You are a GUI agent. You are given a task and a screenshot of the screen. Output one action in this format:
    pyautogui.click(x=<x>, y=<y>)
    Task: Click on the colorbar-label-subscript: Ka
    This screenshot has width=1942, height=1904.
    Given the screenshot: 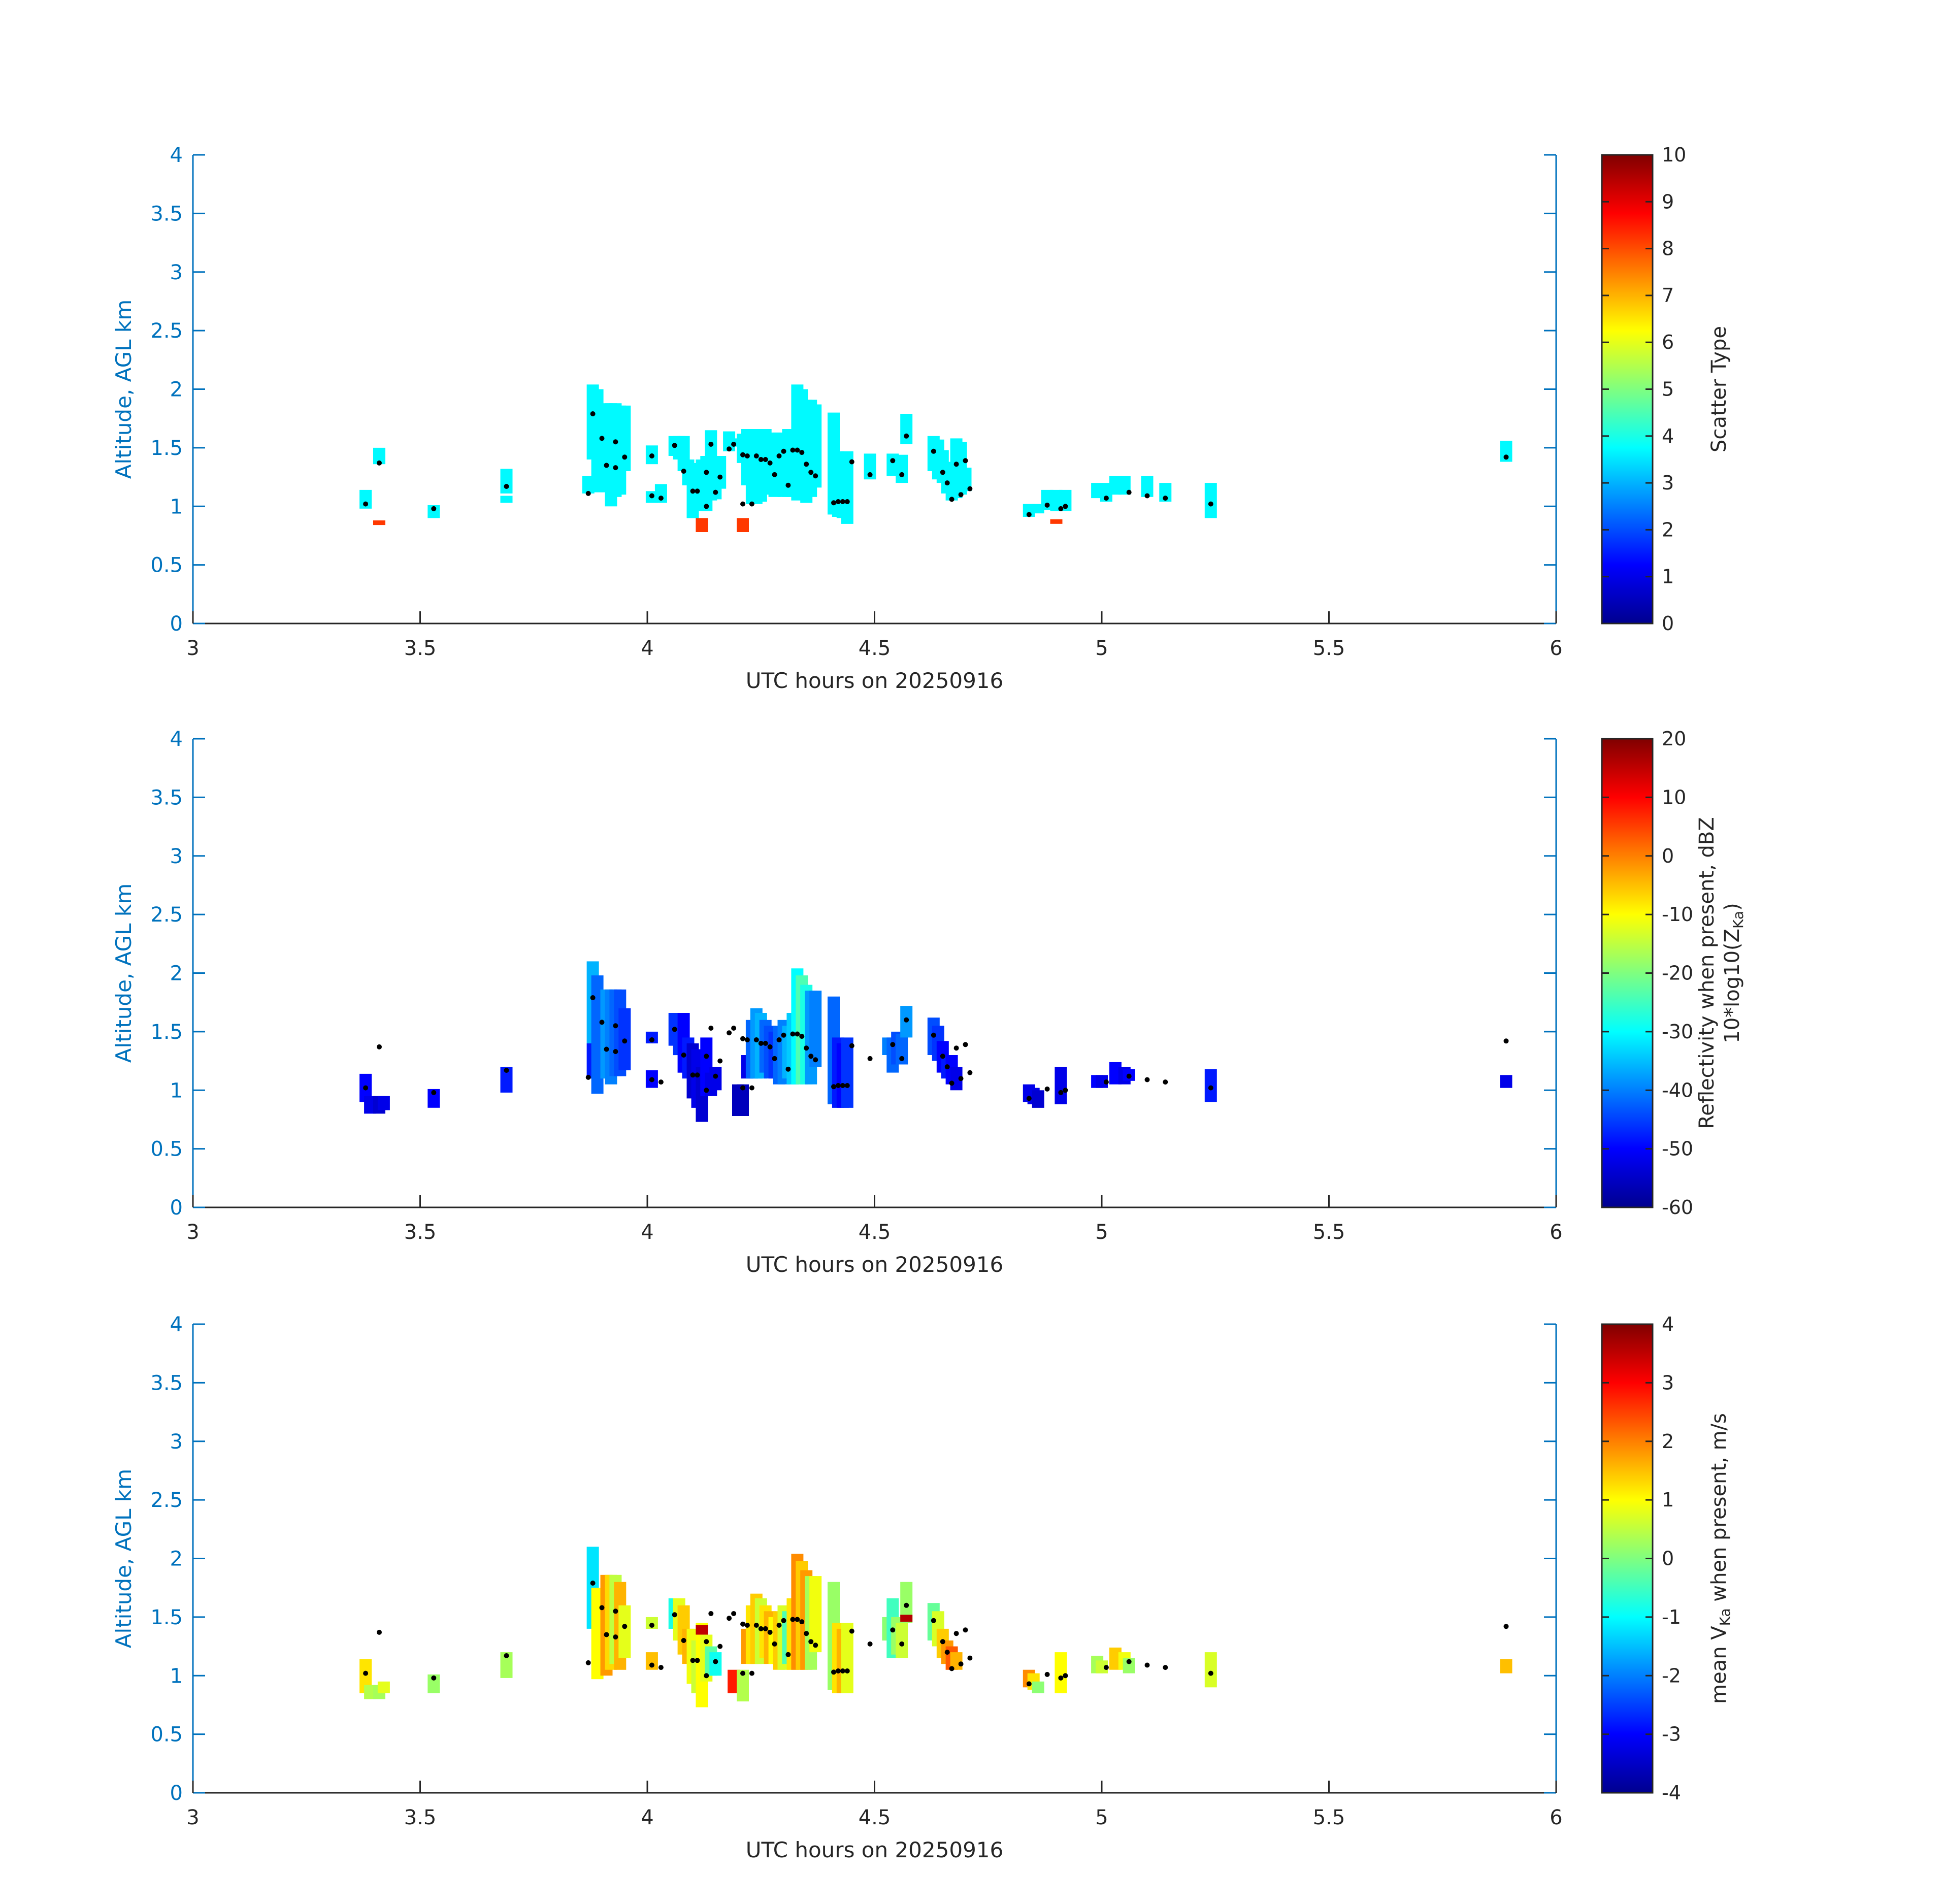 What is the action you would take?
    pyautogui.click(x=1725, y=1617)
    